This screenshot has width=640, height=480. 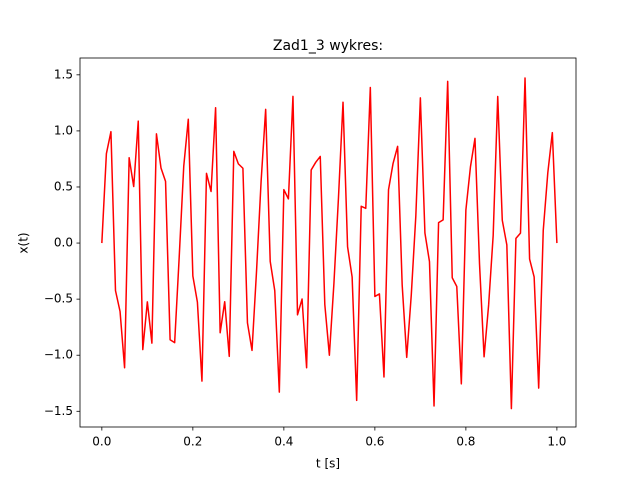 What do you see at coordinates (58, 411) in the screenshot?
I see `y-tick-label: −1.5` at bounding box center [58, 411].